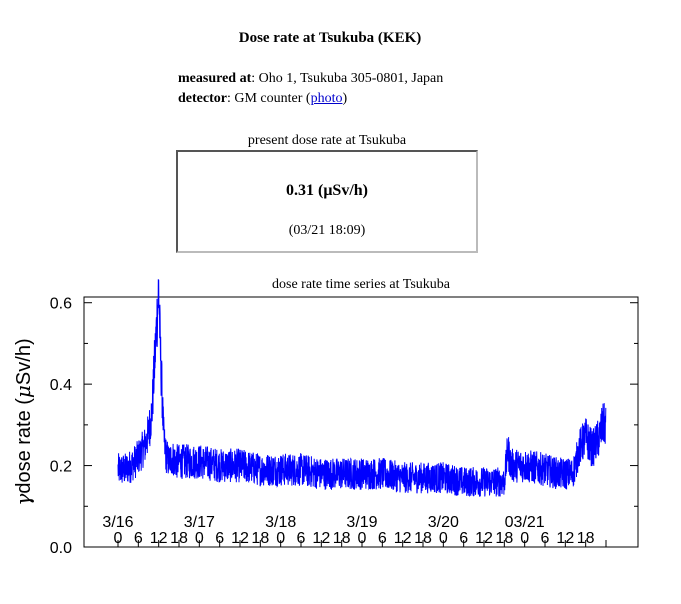 The height and width of the screenshot is (604, 681). I want to click on present-rate-timestamp: (03/21 18:09), so click(327, 230).